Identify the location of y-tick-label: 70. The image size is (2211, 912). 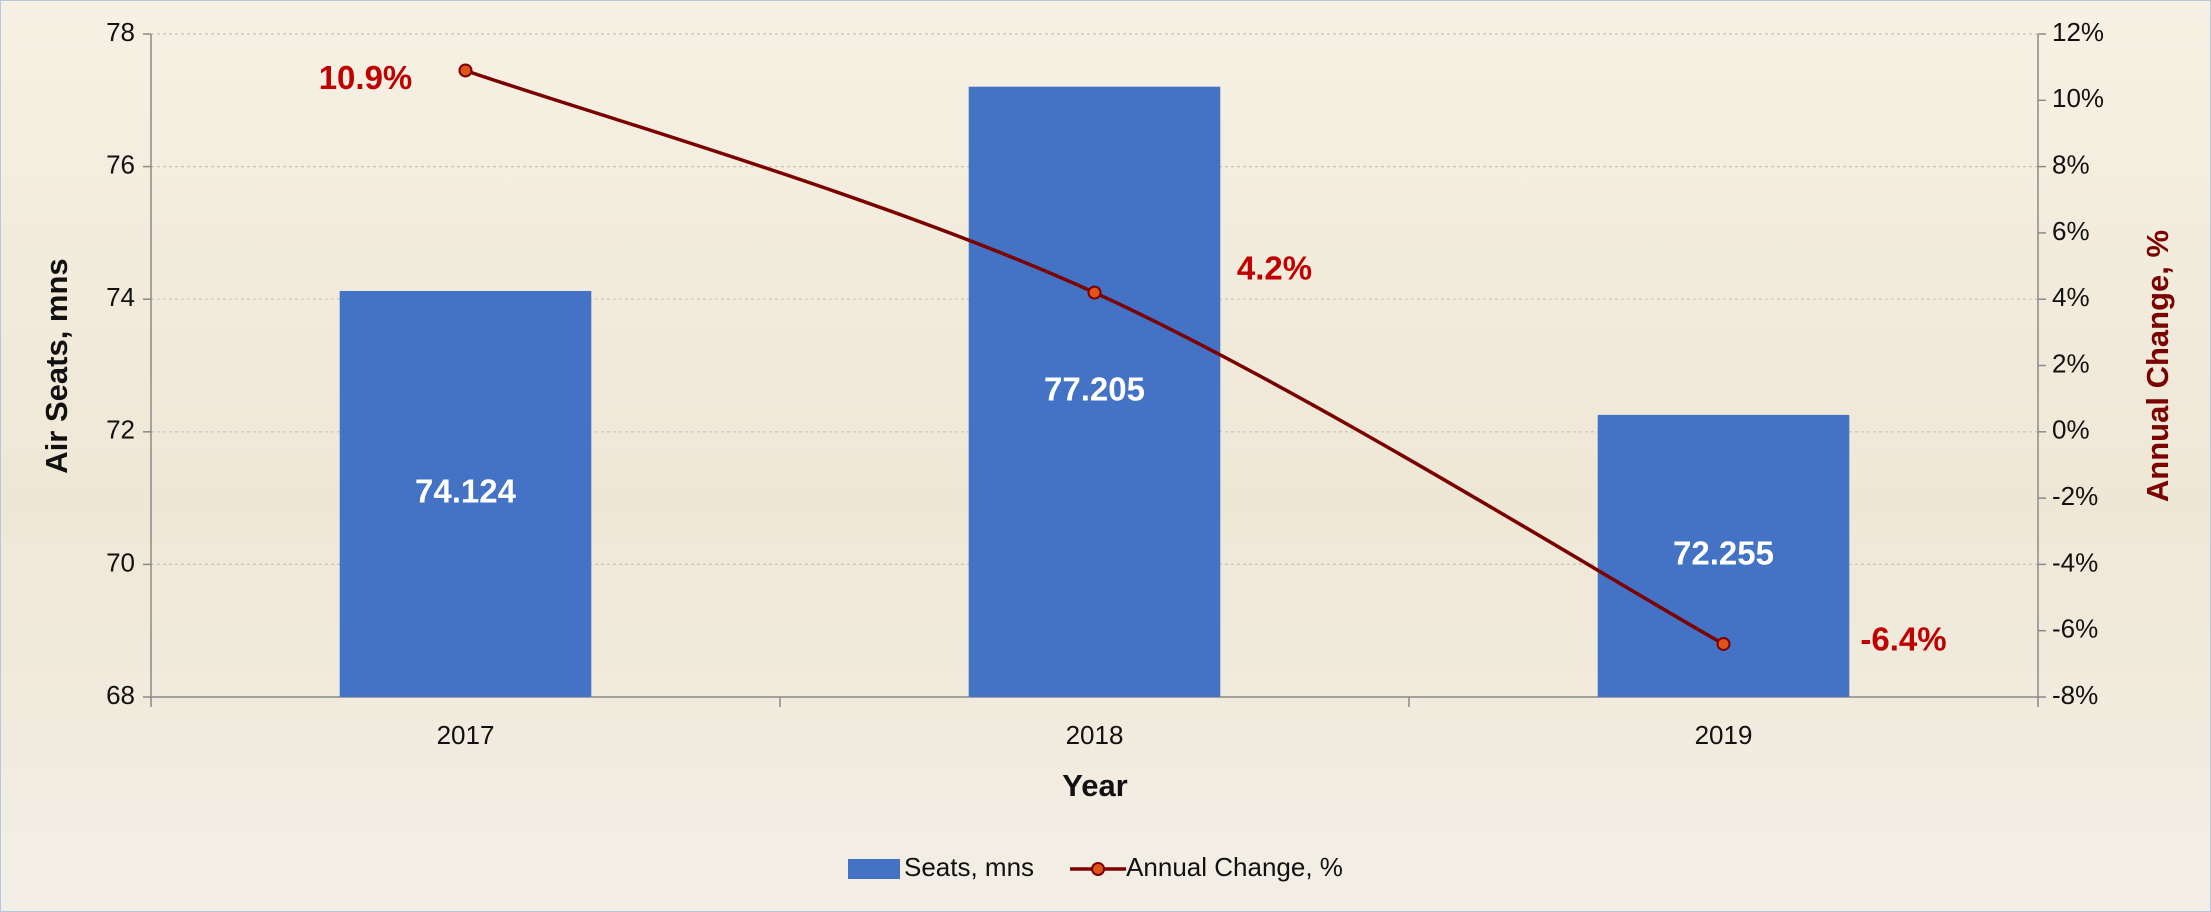
(120, 562).